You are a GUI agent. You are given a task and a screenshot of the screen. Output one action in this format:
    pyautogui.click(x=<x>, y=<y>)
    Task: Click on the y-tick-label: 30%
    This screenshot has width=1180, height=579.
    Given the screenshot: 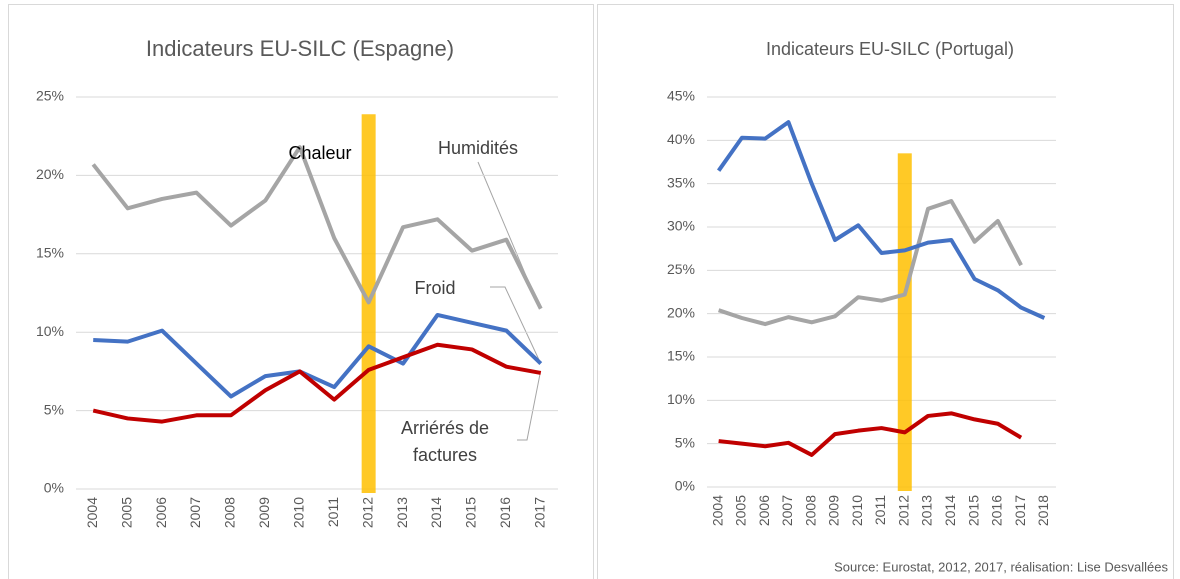 What is the action you would take?
    pyautogui.click(x=681, y=226)
    